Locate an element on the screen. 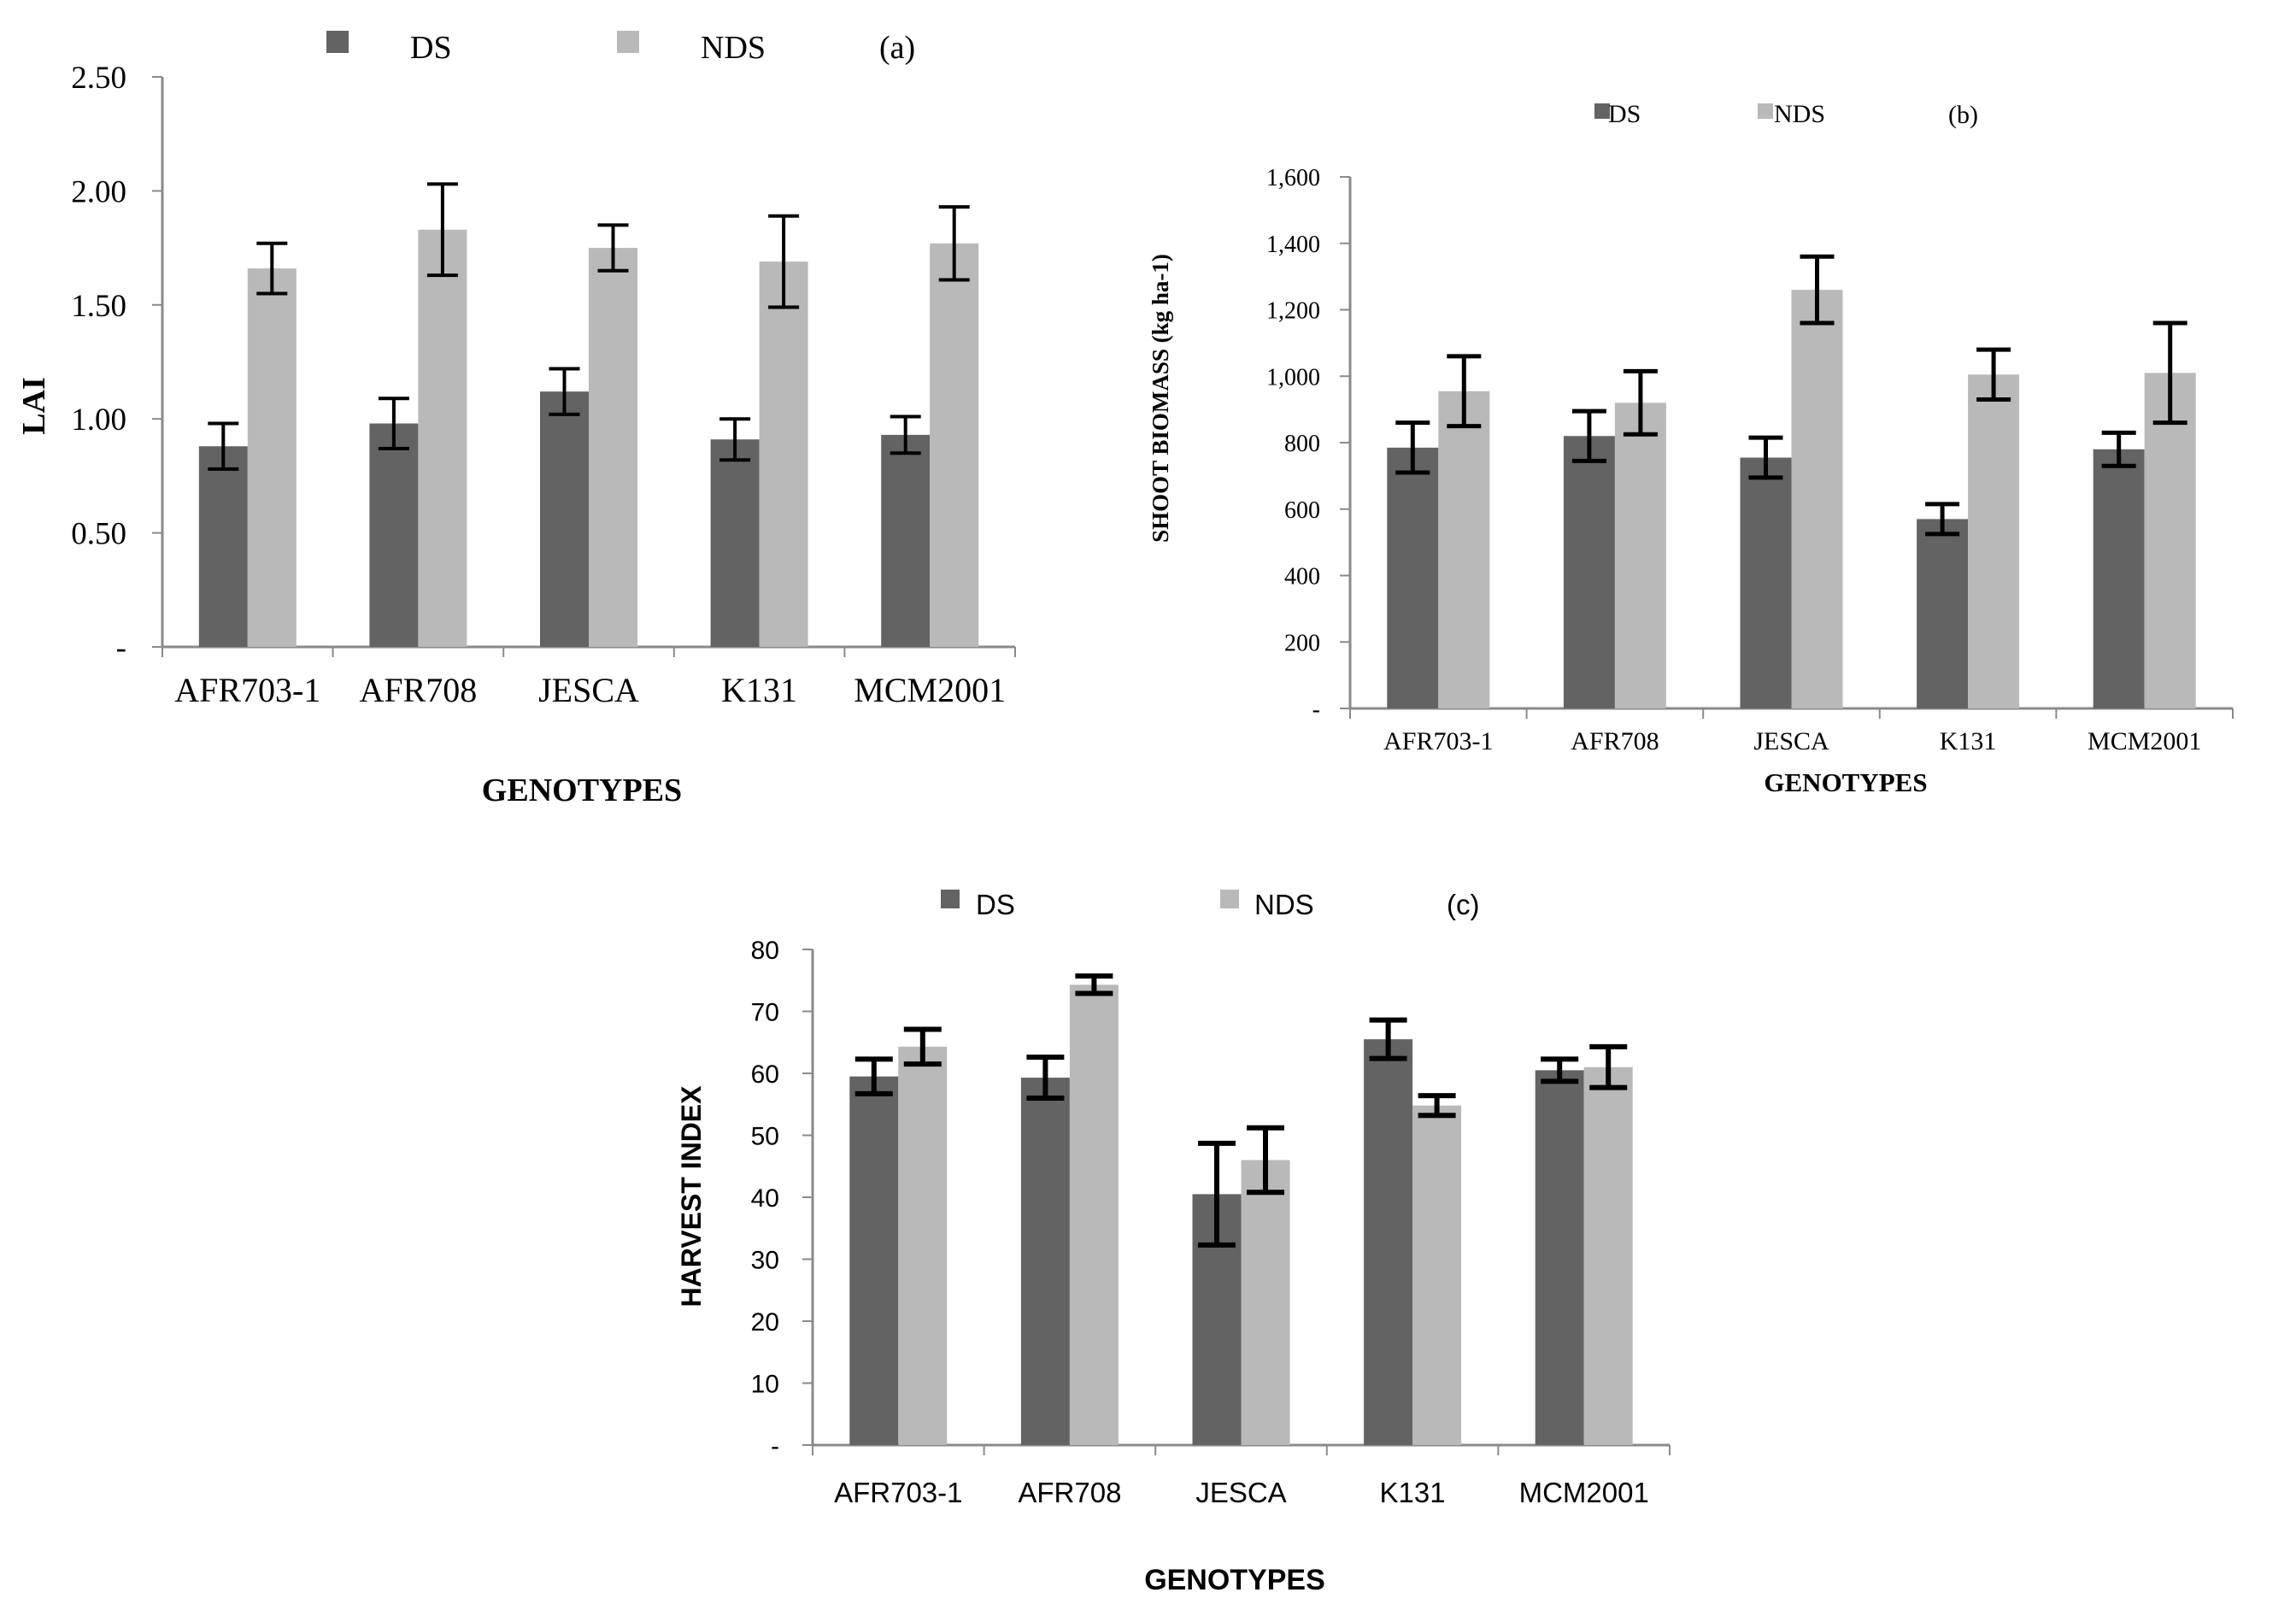 The height and width of the screenshot is (1610, 2296). y-tick-label: 1.00 is located at coordinates (99, 420).